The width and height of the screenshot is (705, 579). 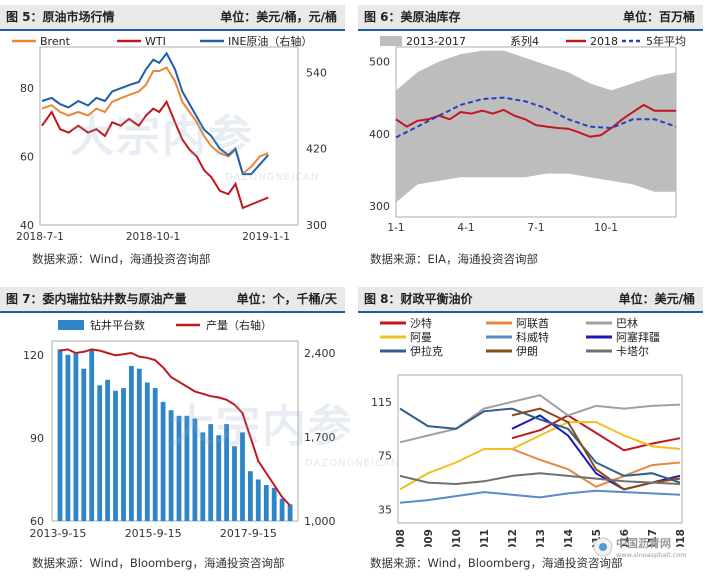 What do you see at coordinates (379, 61) in the screenshot?
I see `y-tick-label: 500` at bounding box center [379, 61].